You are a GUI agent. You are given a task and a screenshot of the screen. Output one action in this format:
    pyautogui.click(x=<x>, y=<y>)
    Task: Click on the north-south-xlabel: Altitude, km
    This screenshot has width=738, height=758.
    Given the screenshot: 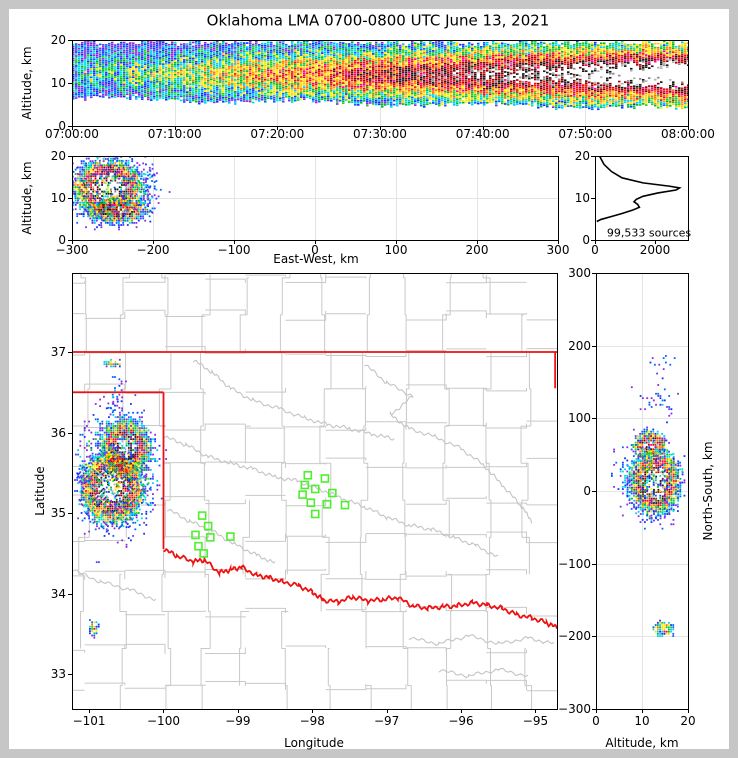 What is the action you would take?
    pyautogui.click(x=642, y=743)
    